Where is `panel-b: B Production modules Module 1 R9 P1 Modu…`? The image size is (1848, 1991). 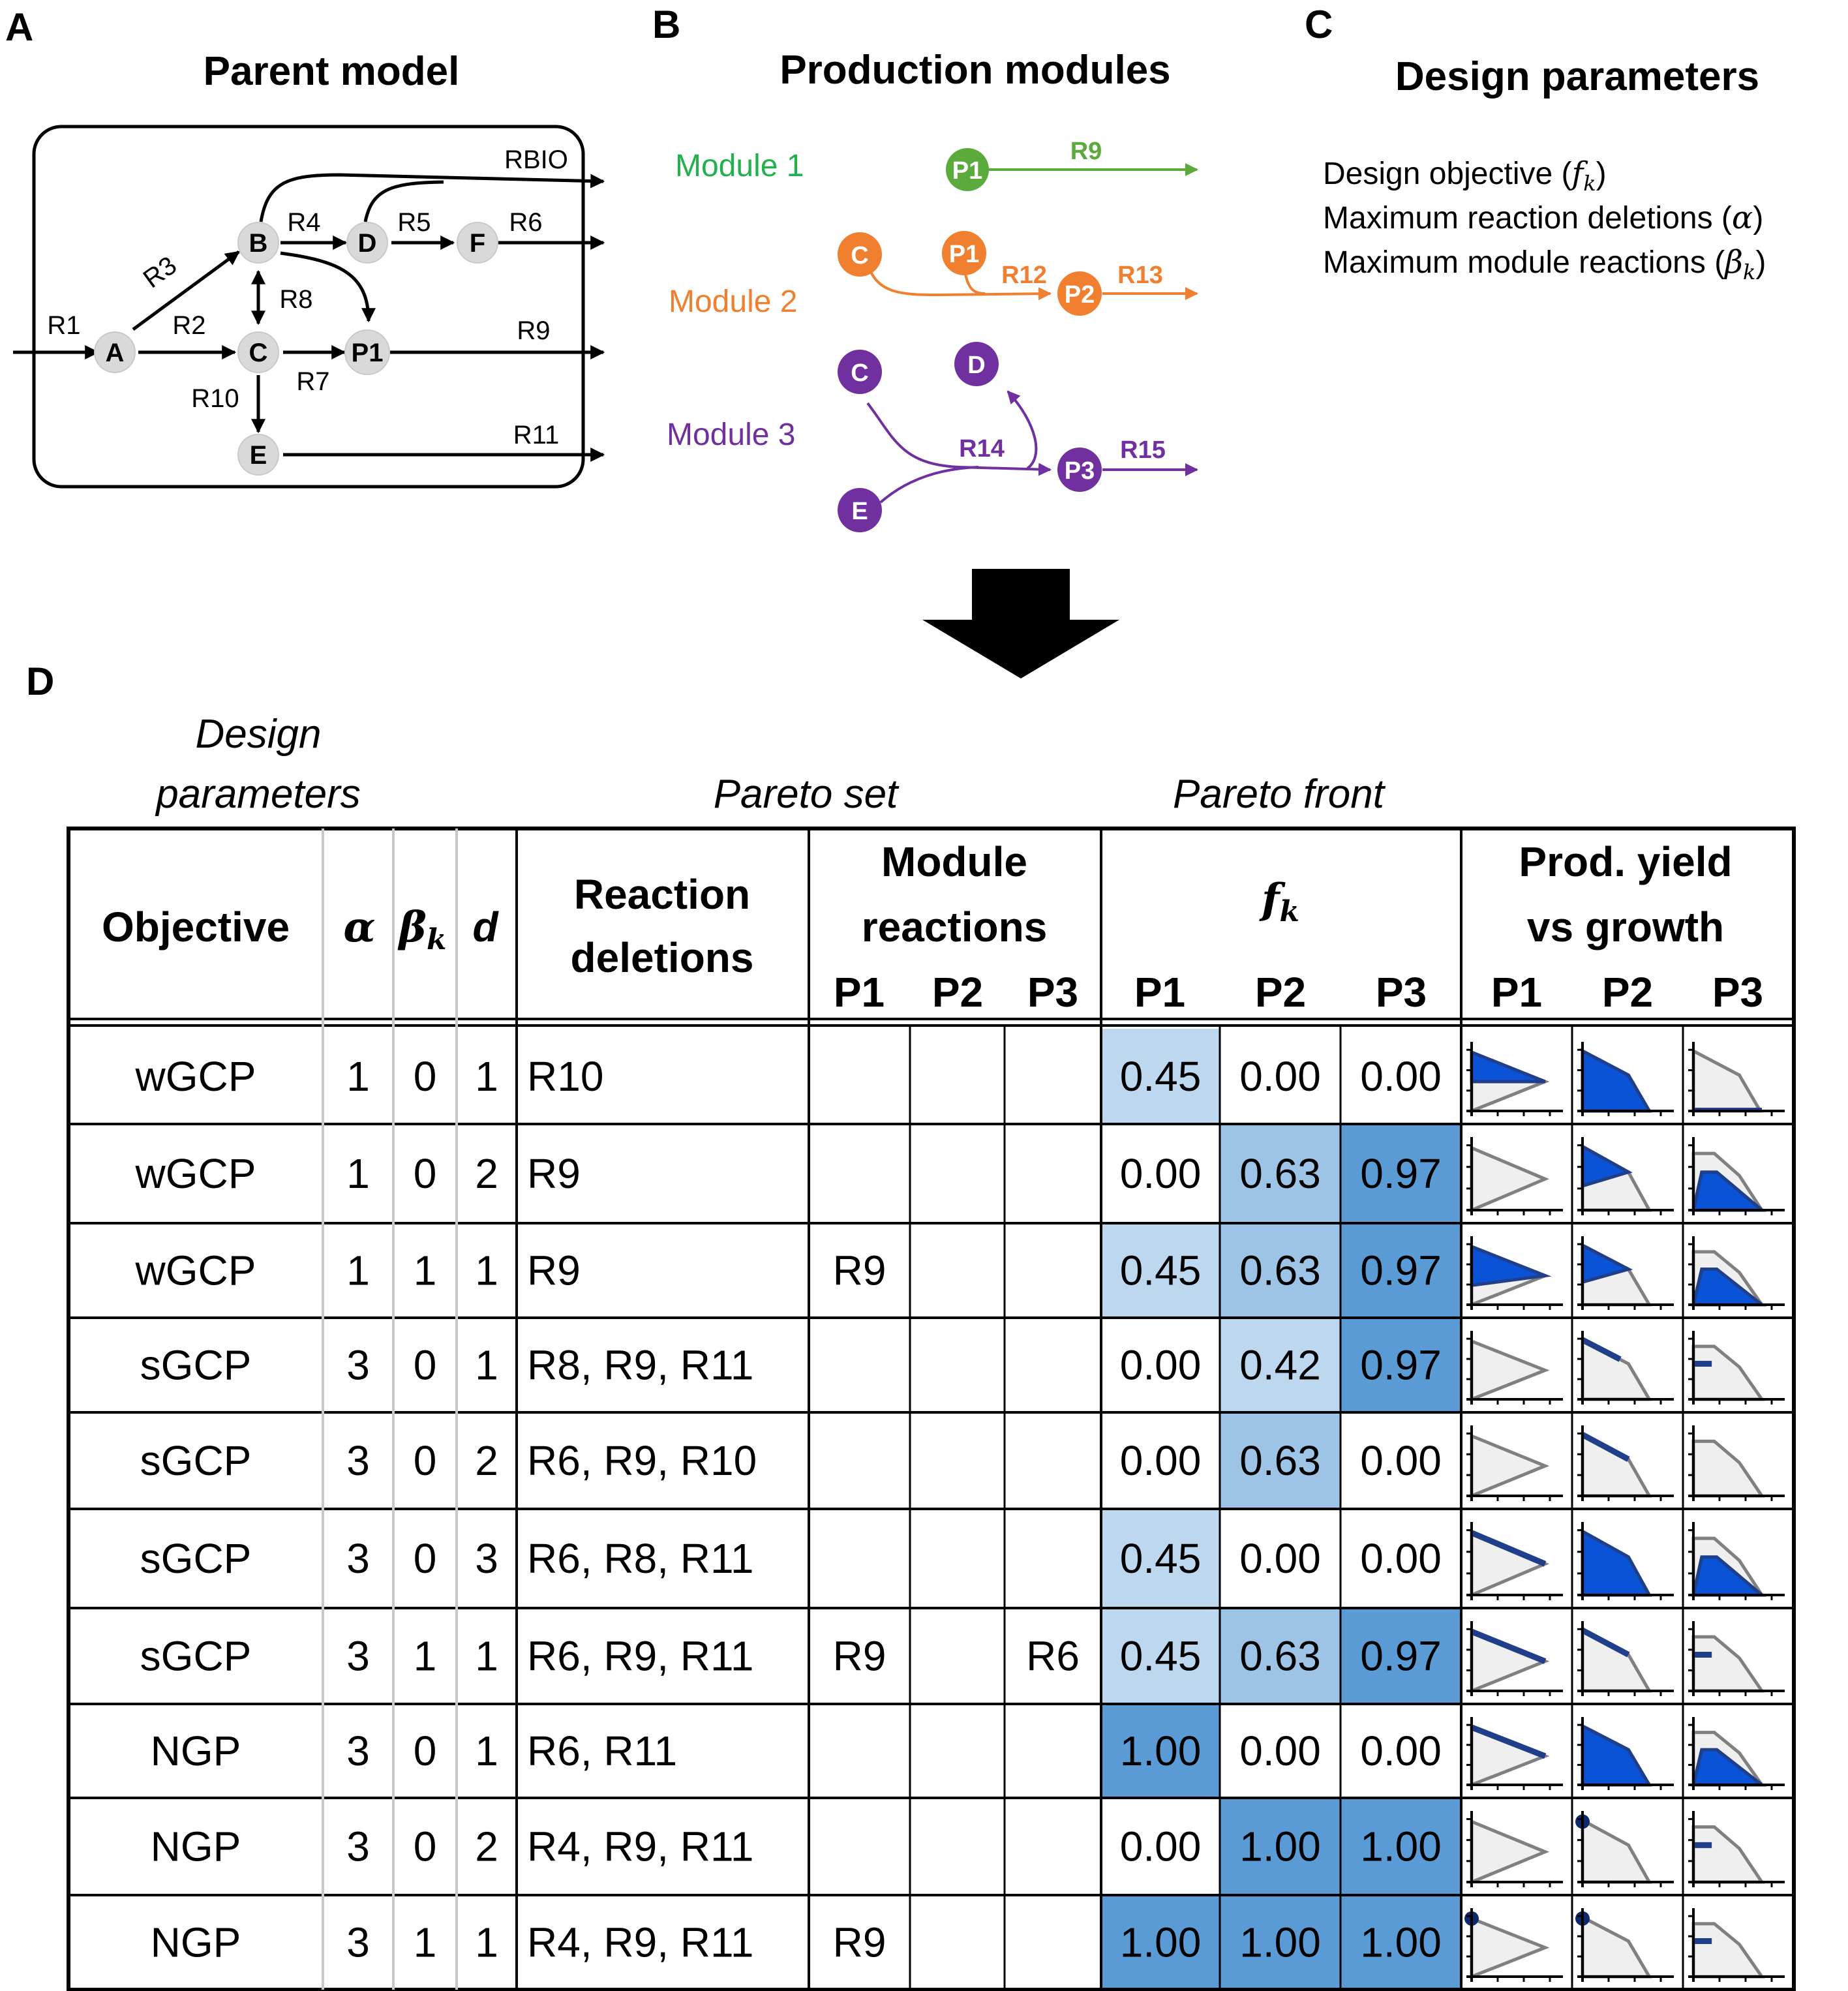 panel-b: B Production modules Module 1 R9 P1 Modu… is located at coordinates (925, 267).